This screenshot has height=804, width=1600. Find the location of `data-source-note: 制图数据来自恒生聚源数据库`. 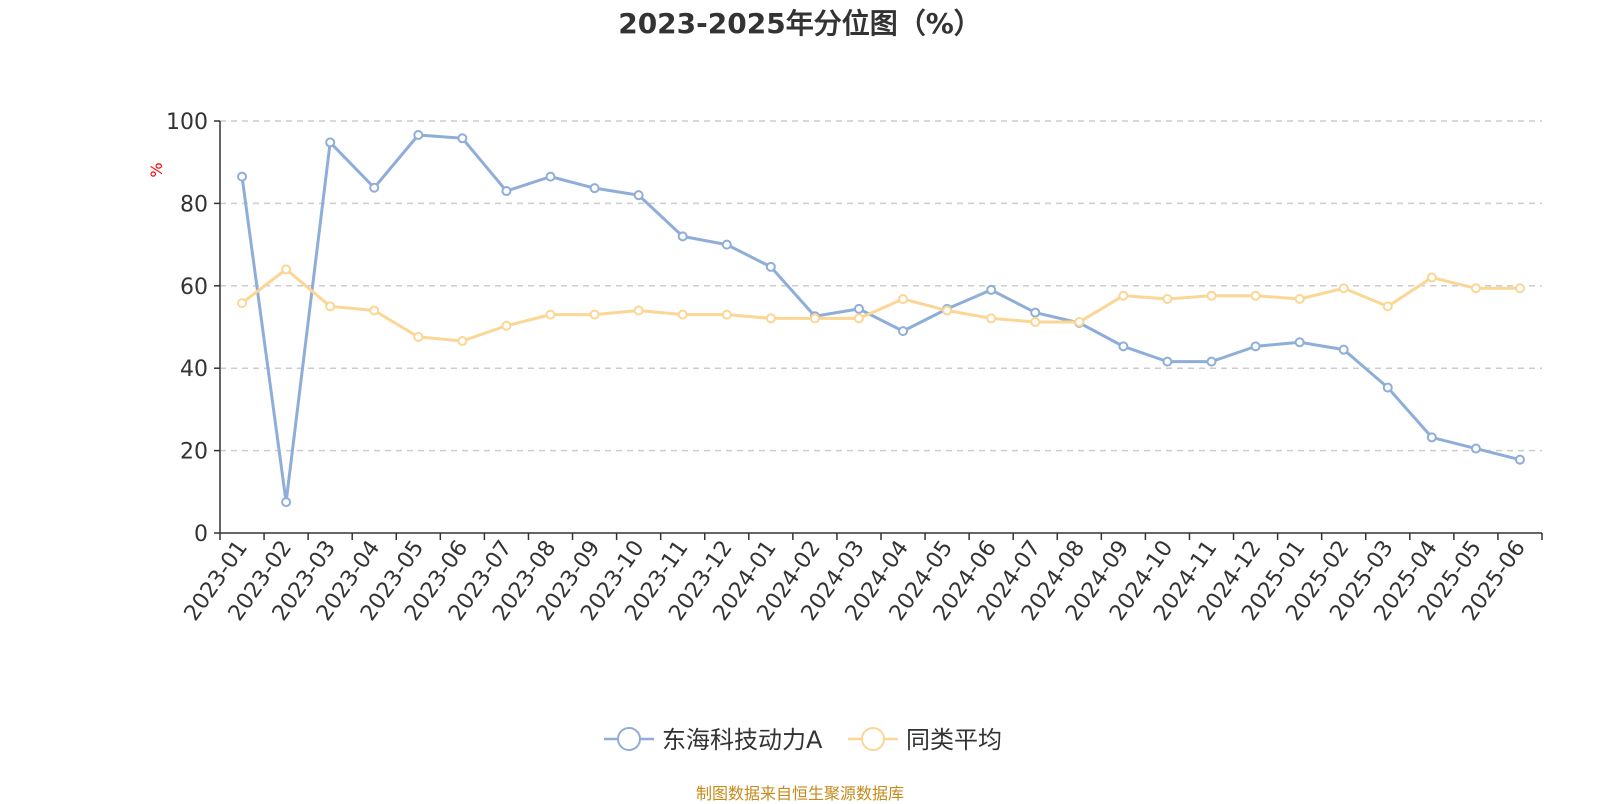

data-source-note: 制图数据来自恒生聚源数据库 is located at coordinates (799, 793).